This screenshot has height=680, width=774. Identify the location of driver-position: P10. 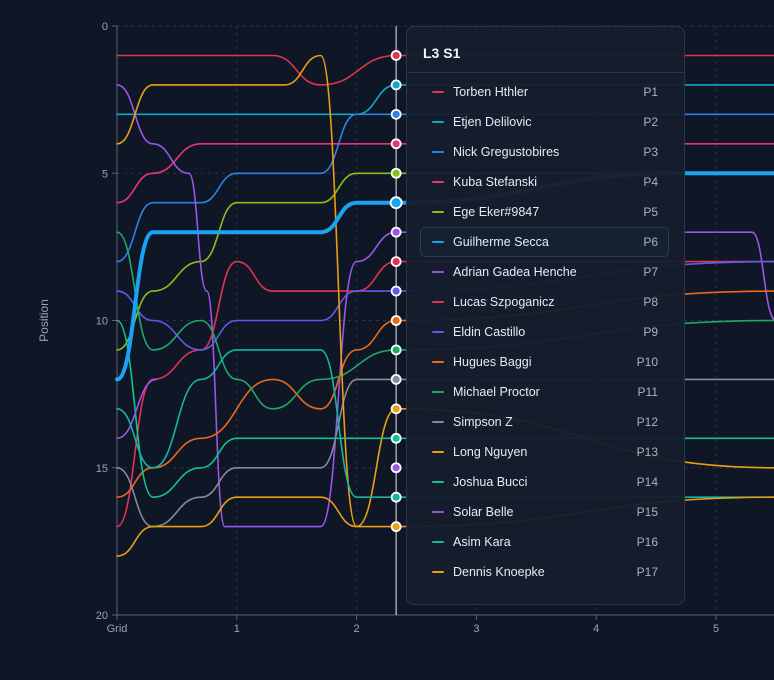
(647, 362).